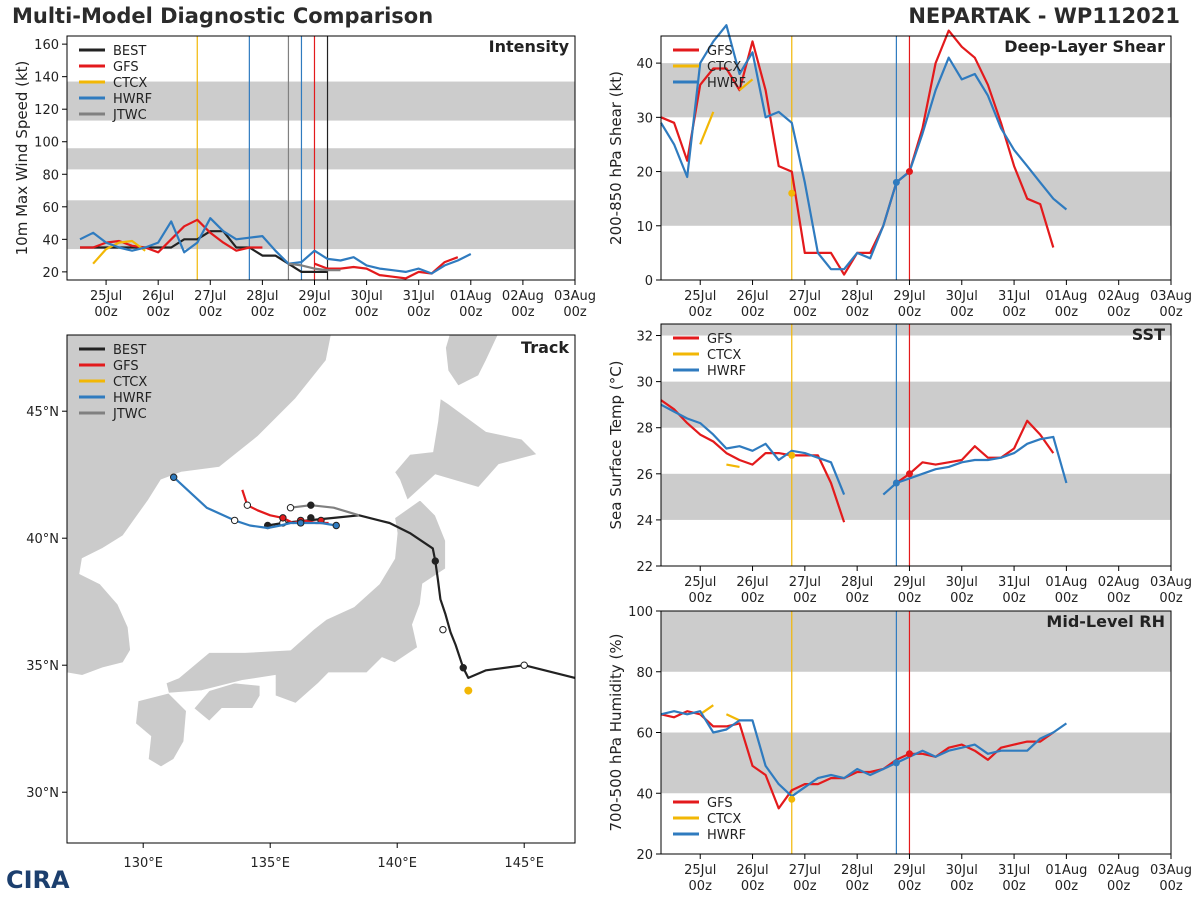  Describe the element at coordinates (616, 158) in the screenshot. I see `shear-ylabel: 200-850 hPa Shear (kt)` at that location.